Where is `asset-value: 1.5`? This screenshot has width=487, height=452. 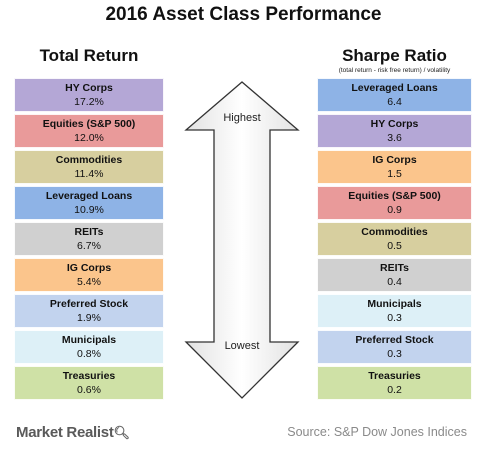
asset-value: 1.5 is located at coordinates (394, 174).